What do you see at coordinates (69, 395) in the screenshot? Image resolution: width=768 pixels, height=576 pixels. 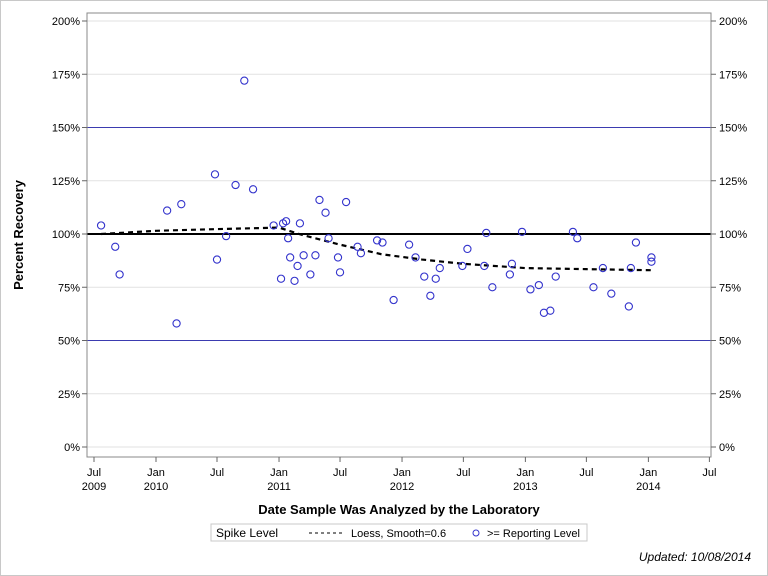 I see `y-tick-label: 25%` at bounding box center [69, 395].